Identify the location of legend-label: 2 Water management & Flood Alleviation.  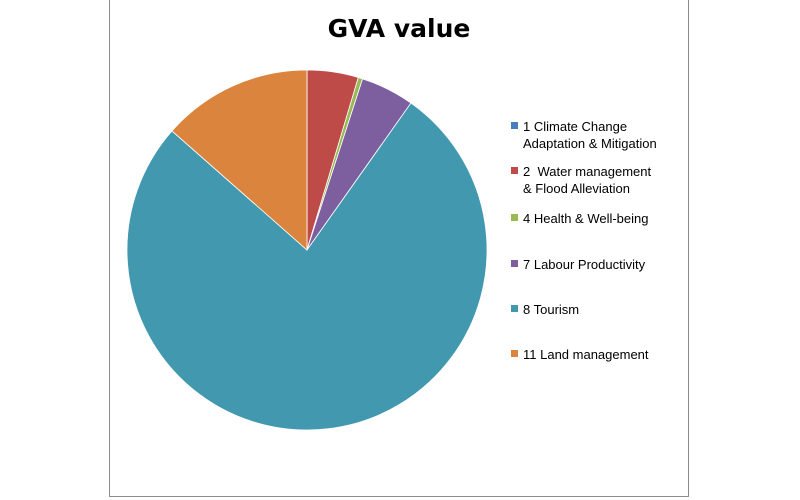
(587, 180).